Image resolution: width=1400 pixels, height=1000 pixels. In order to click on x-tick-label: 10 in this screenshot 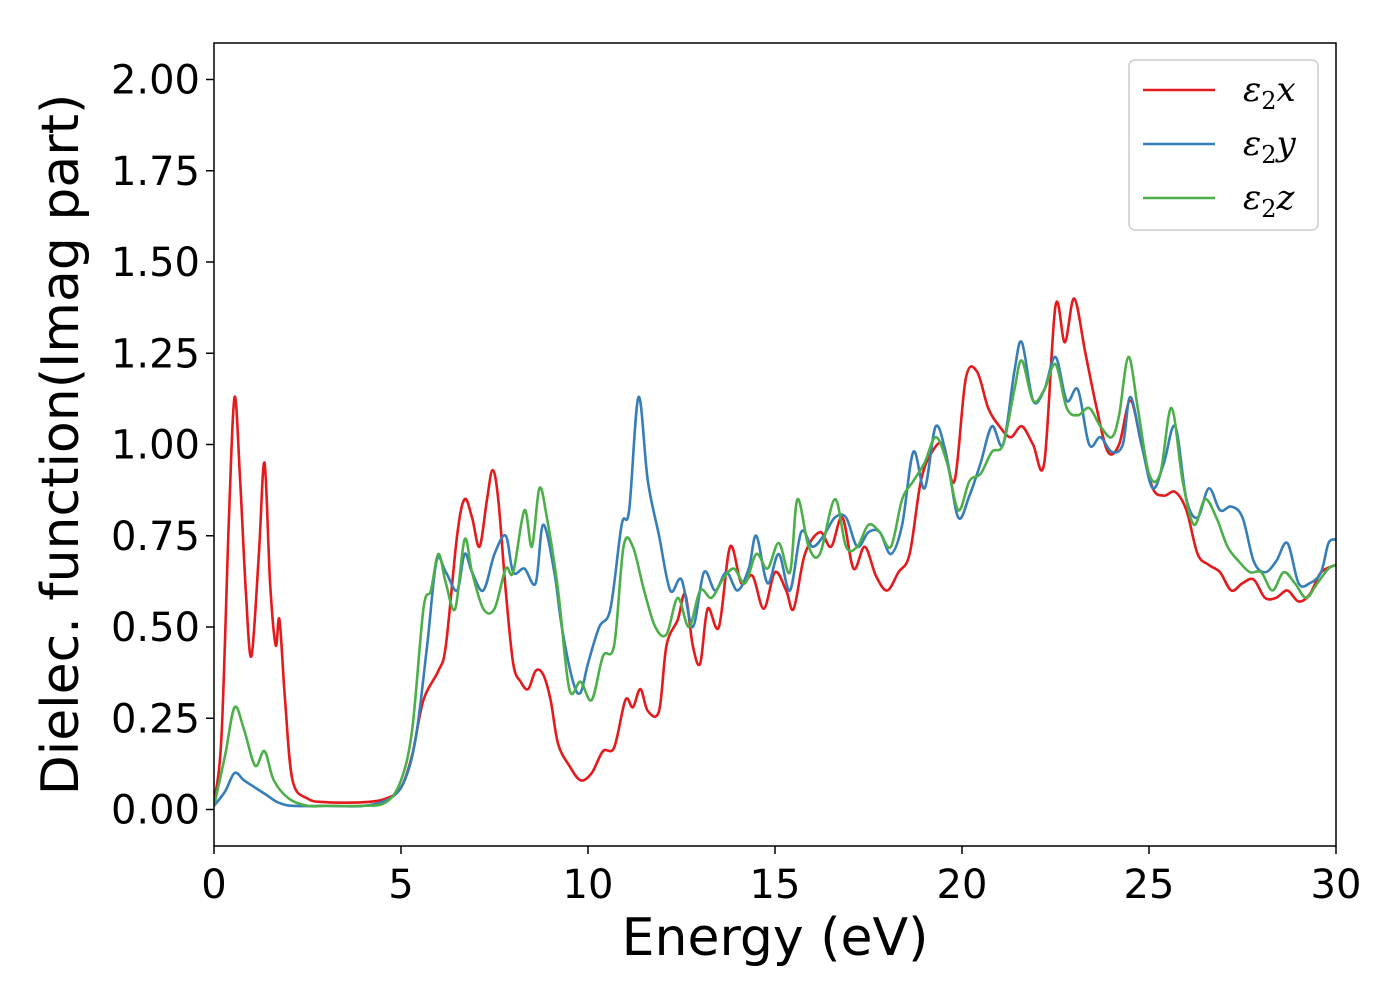, I will do `click(588, 885)`.